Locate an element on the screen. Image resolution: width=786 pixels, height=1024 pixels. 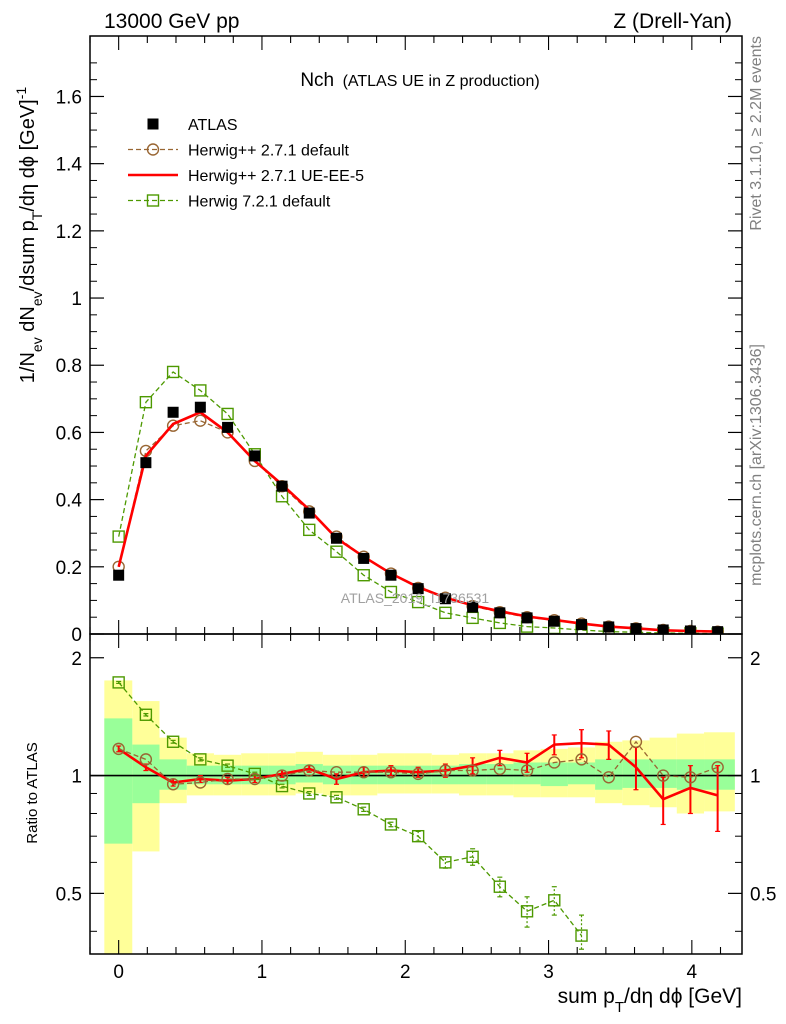
legend-entry-2: Herwig++ 2.7.1 UE-EE-5 is located at coordinates (246, 176).